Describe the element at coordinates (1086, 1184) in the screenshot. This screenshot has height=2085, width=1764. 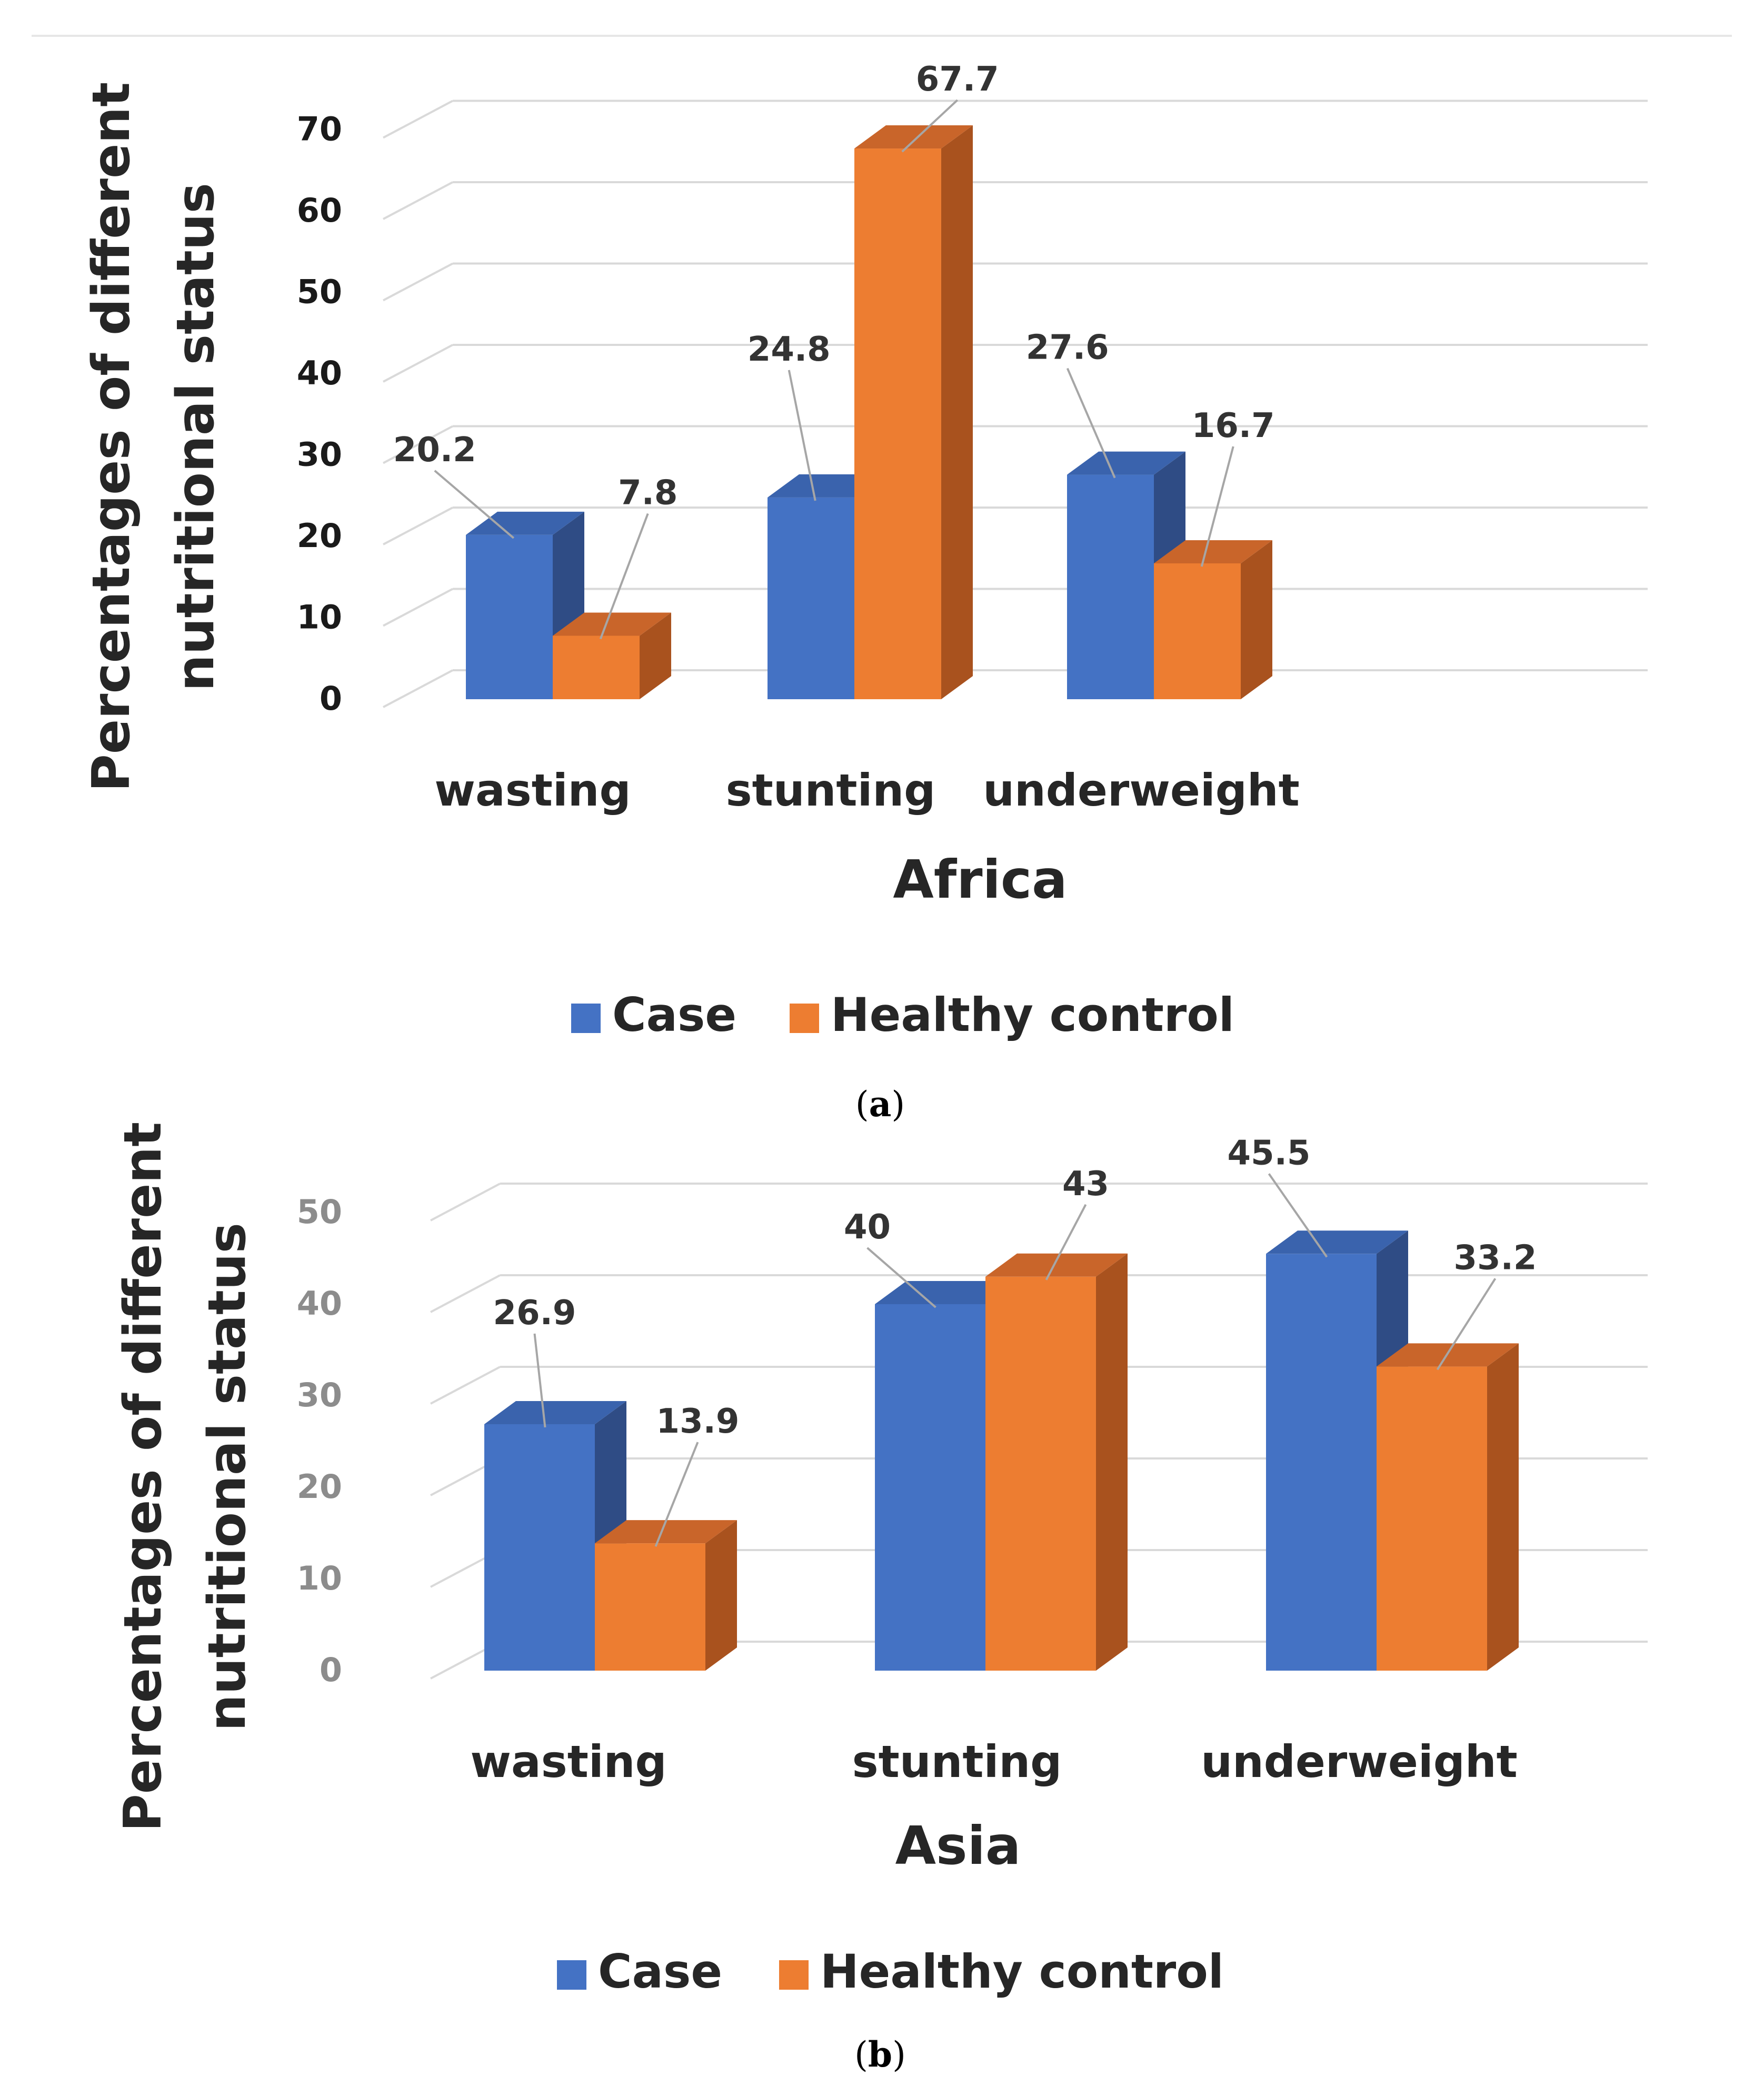
I see `data-label: 43` at that location.